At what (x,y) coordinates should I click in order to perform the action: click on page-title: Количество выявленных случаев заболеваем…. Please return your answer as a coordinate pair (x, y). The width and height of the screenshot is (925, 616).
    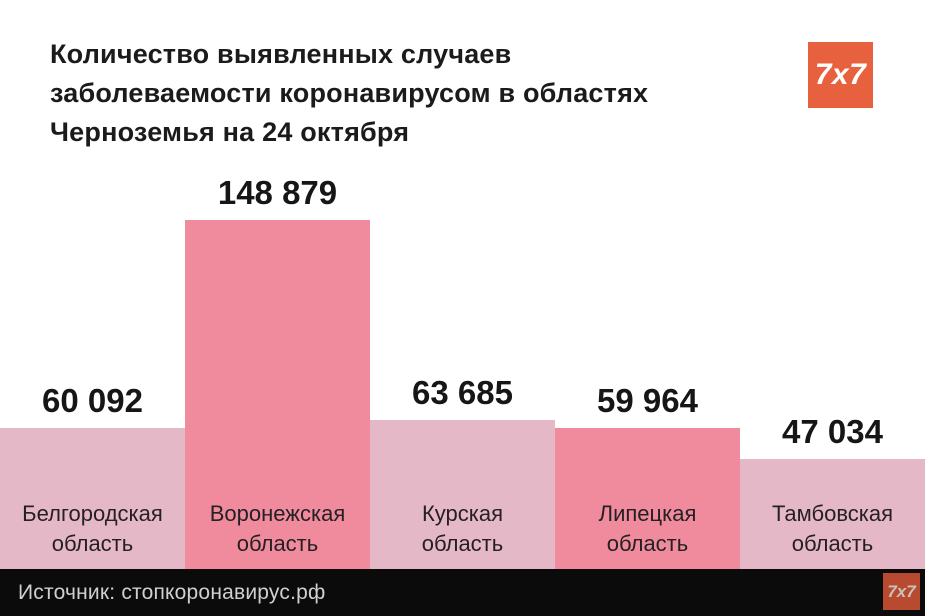
    Looking at the image, I should click on (400, 93).